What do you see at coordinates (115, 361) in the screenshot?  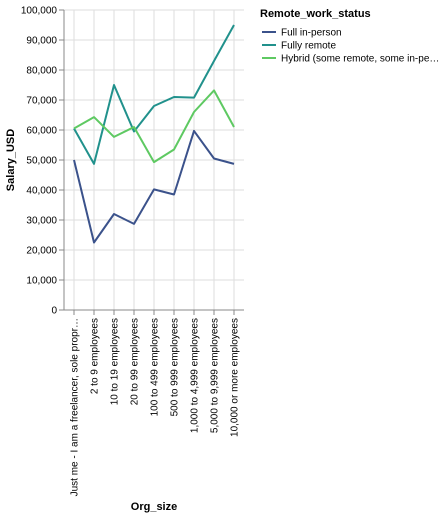 I see `x-tick-label: 10 to 19 employees` at bounding box center [115, 361].